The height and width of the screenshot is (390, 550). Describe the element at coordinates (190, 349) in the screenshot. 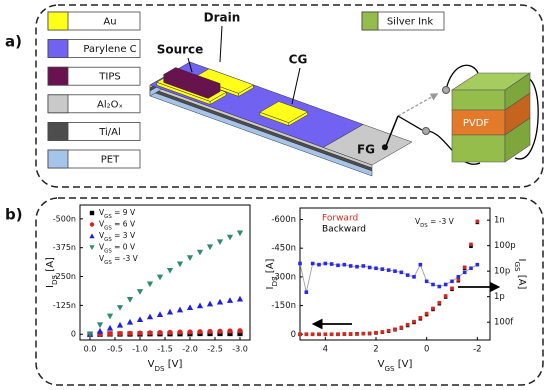

I see `x-tick-label: -2.0` at that location.